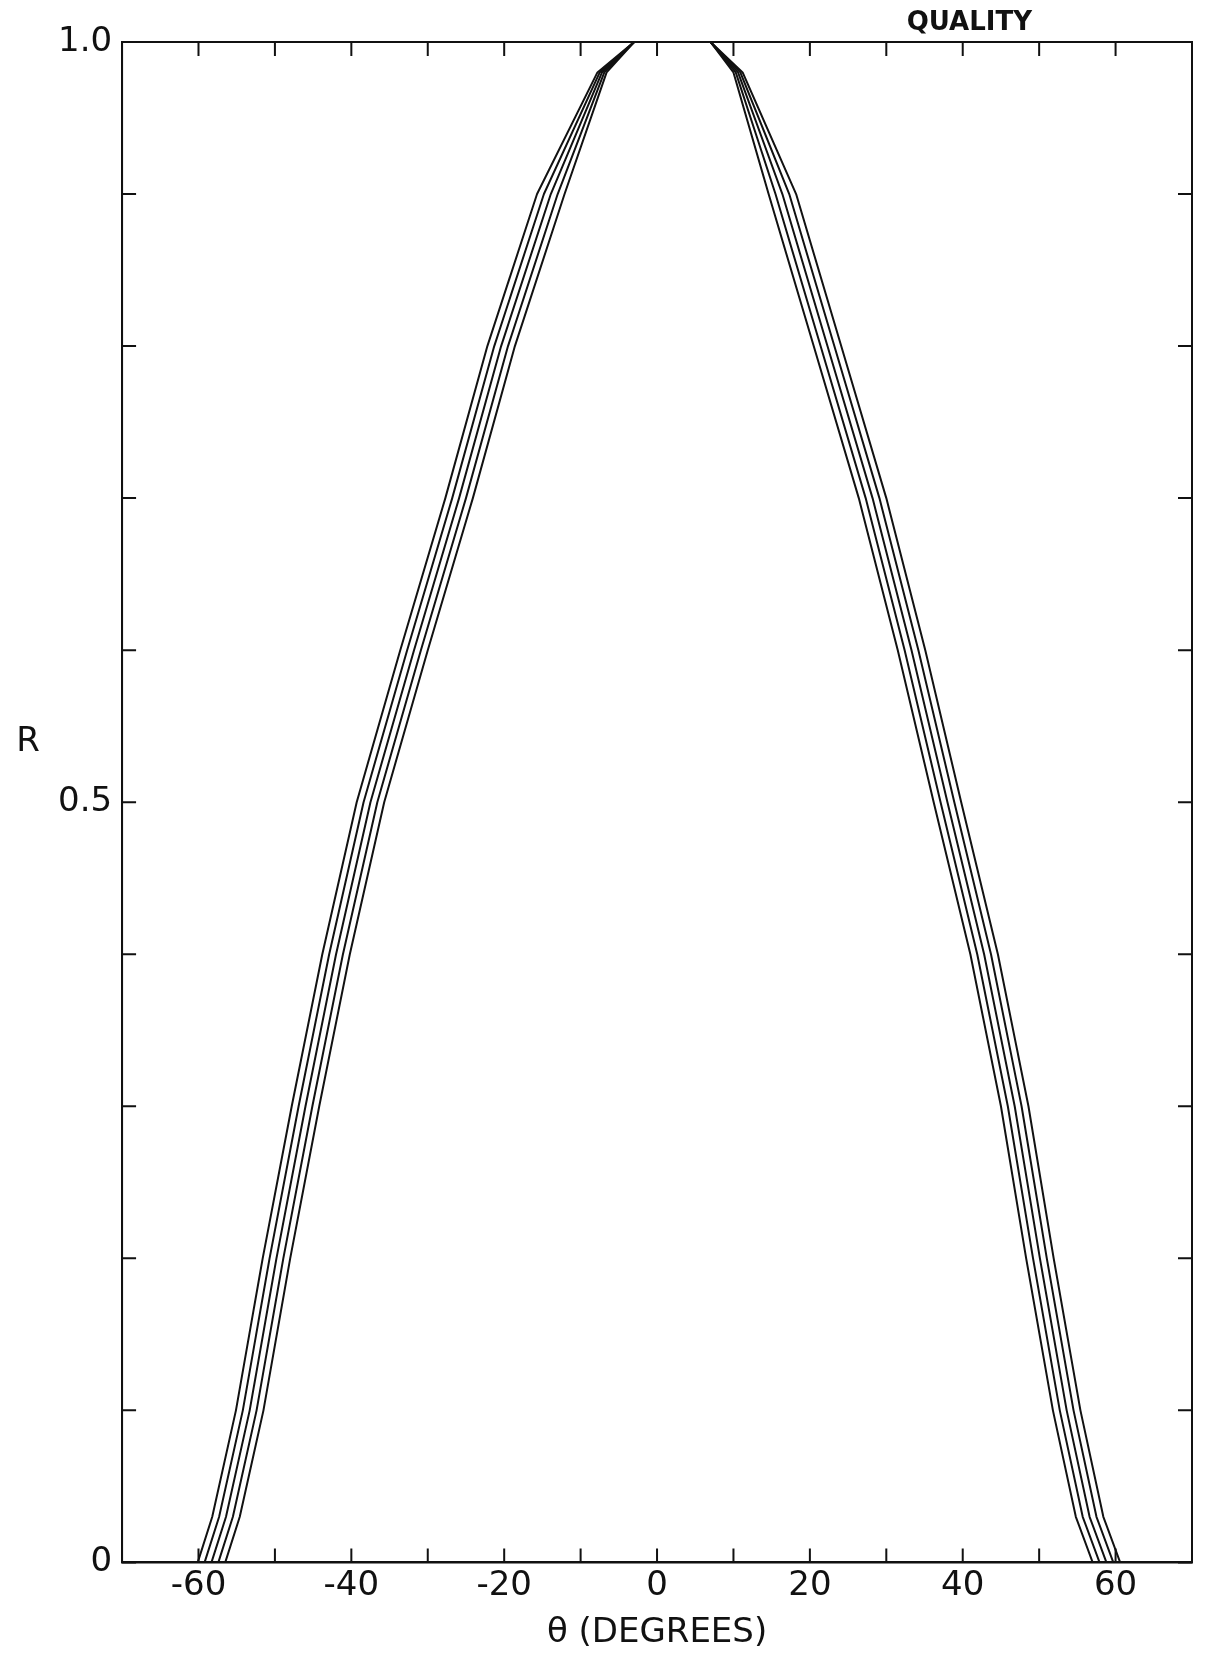 The width and height of the screenshot is (1212, 1674). I want to click on y-tick-label: 1.0, so click(85, 38).